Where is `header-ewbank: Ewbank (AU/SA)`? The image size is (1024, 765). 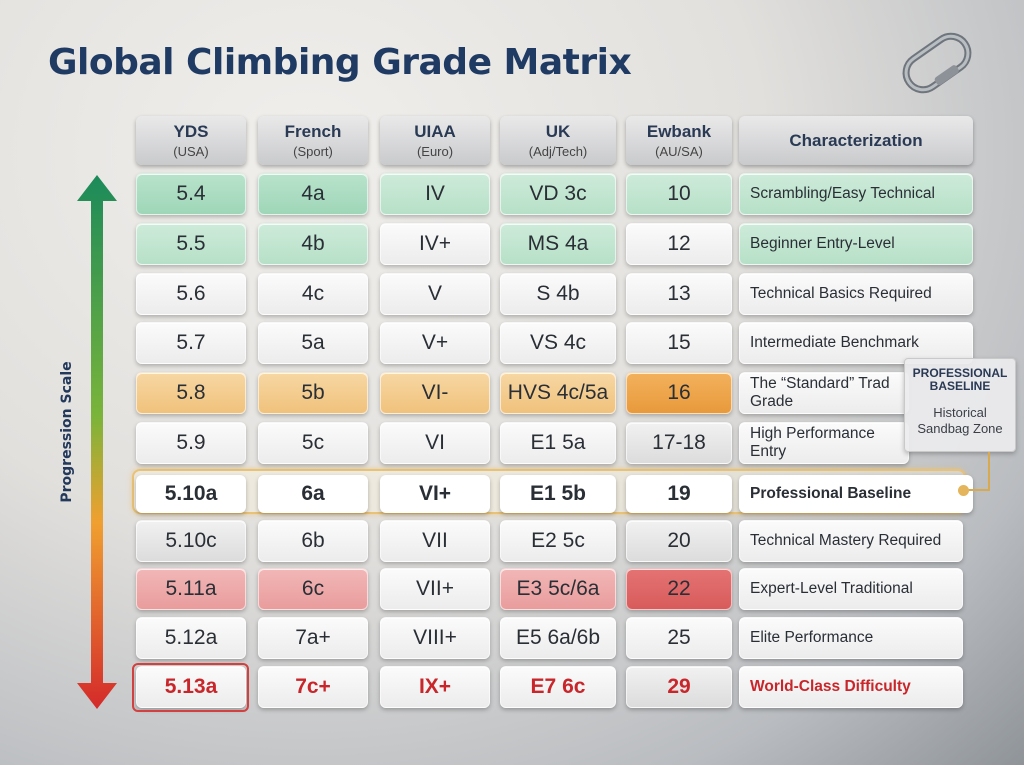 header-ewbank: Ewbank (AU/SA) is located at coordinates (679, 140).